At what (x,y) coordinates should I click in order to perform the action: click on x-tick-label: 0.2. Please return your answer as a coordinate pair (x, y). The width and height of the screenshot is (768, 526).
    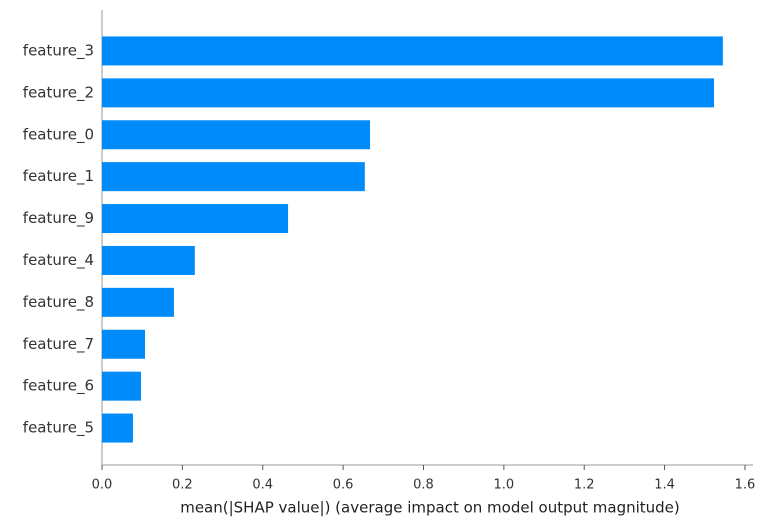
    Looking at the image, I should click on (182, 485).